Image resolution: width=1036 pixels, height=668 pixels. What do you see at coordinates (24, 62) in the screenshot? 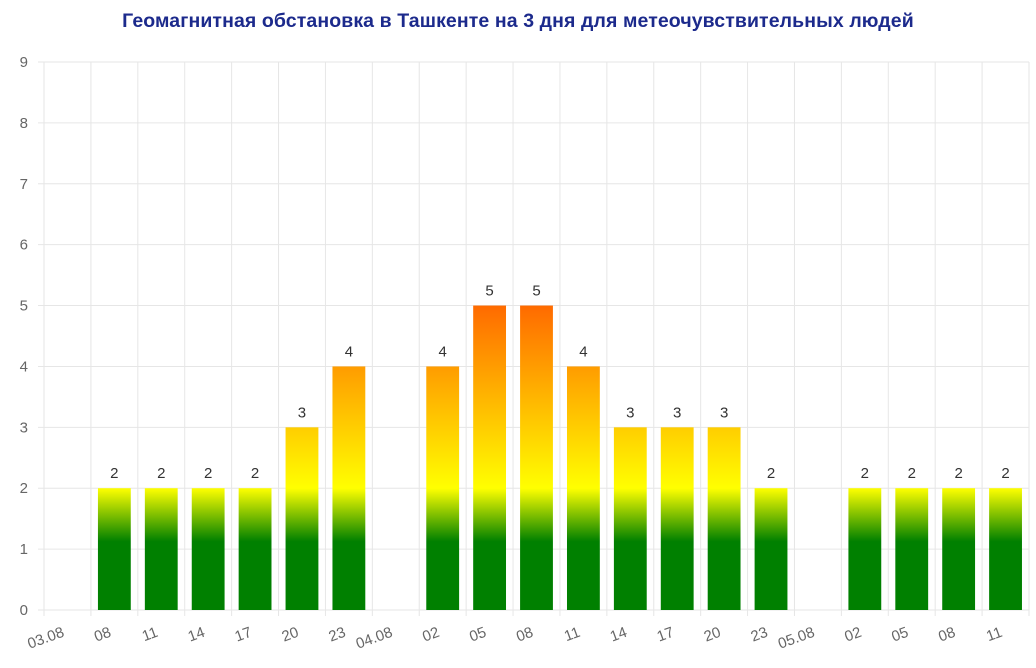
I see `y-tick-label: 9` at bounding box center [24, 62].